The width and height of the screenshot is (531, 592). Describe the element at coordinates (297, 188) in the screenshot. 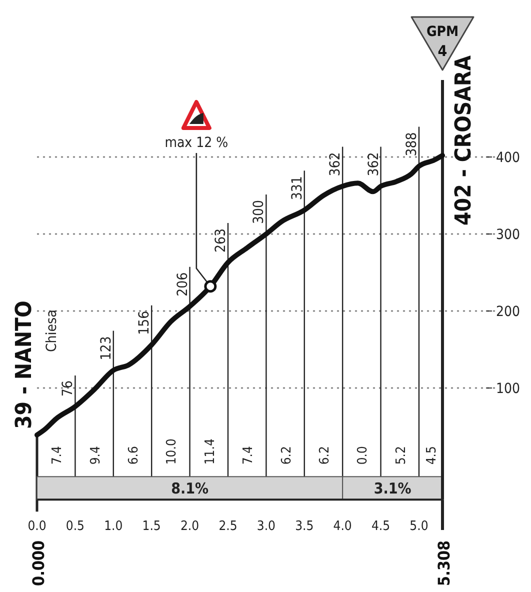

I see `data-label: 331` at that location.